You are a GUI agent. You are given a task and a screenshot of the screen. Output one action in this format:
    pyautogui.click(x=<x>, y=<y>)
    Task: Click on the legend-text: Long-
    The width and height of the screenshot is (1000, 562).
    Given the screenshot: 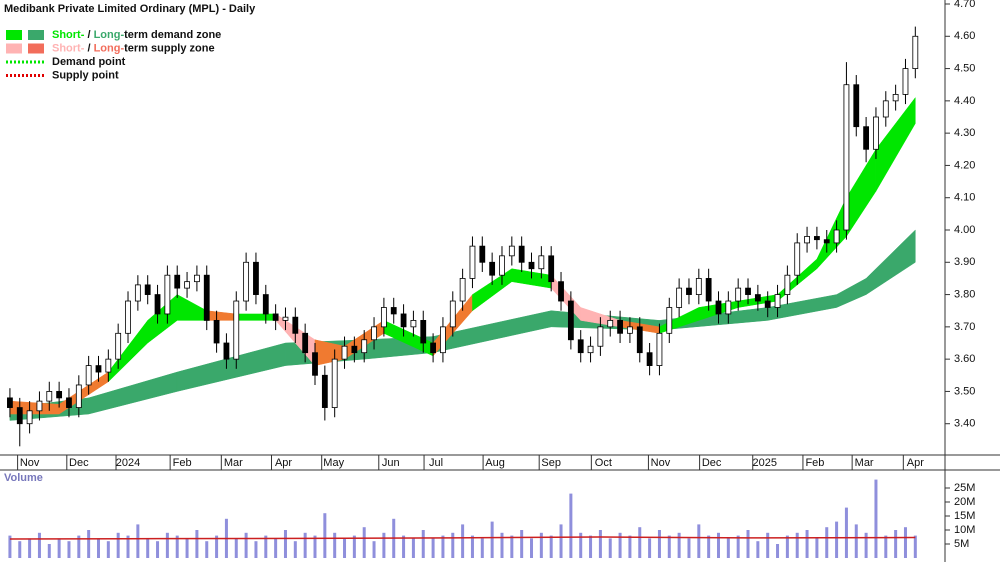 What is the action you would take?
    pyautogui.click(x=109, y=48)
    